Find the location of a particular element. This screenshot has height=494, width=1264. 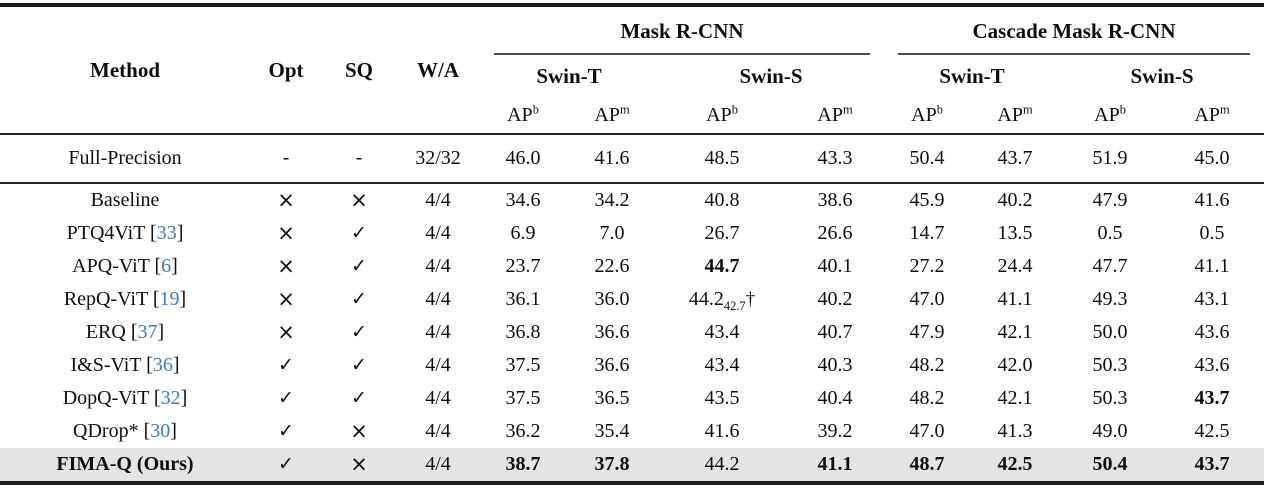

cell-value: 50.4 is located at coordinates (1110, 465).